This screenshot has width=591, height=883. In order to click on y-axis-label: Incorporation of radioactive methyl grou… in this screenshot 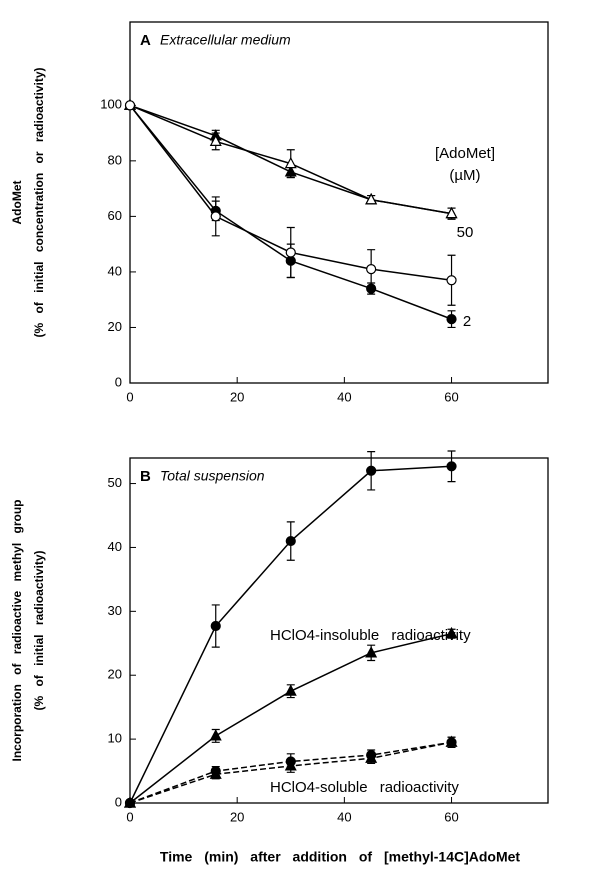, I will do `click(17, 630)`.